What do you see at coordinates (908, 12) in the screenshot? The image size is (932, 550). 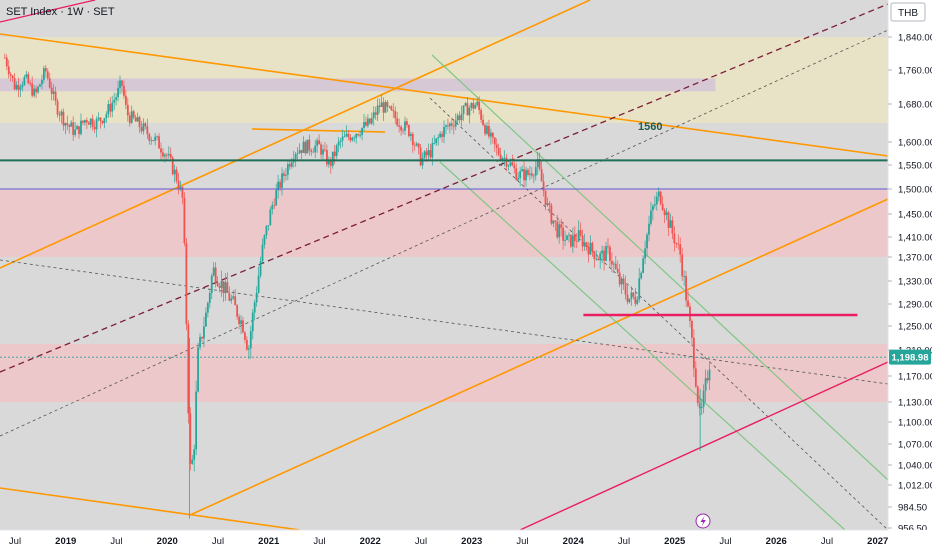 I see `currency-box` at bounding box center [908, 12].